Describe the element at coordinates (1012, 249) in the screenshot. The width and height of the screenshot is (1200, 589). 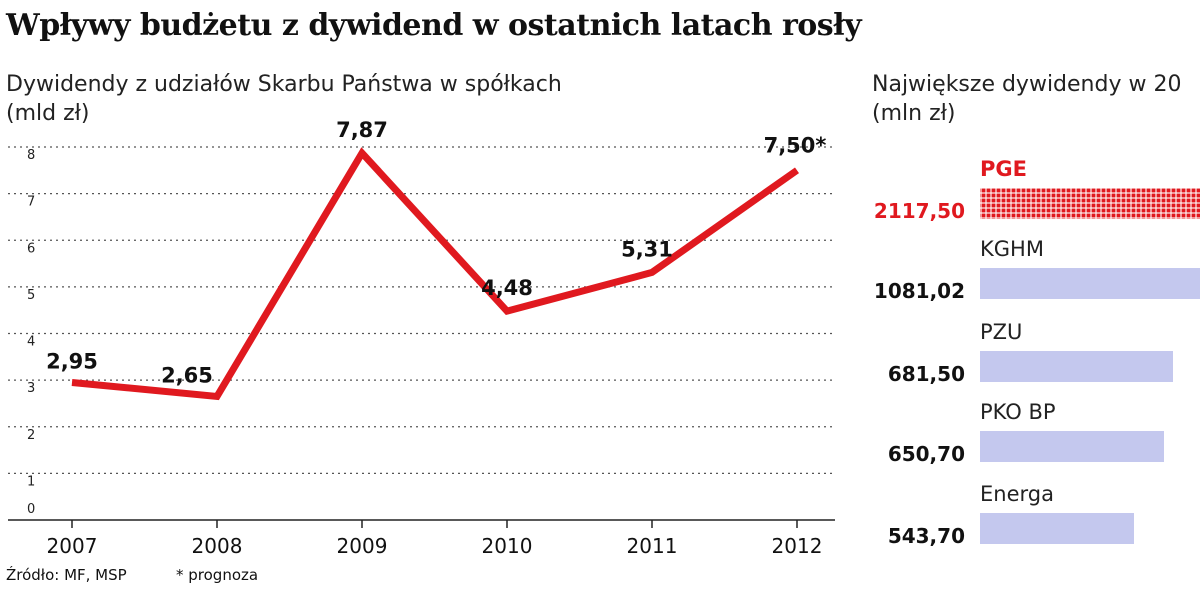
I see `bar-category-label: KGHM` at that location.